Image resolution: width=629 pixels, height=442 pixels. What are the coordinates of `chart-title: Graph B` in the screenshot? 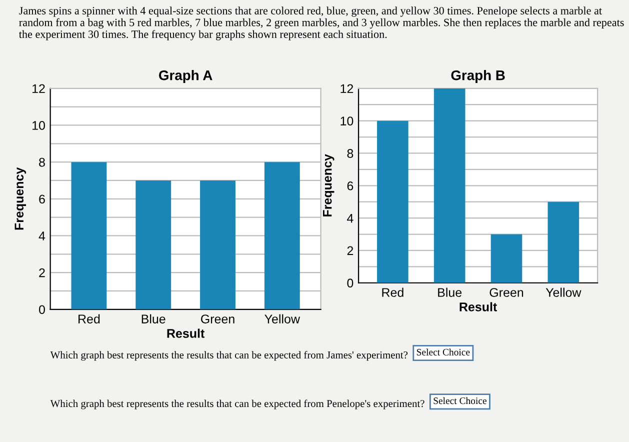 It's located at (478, 76).